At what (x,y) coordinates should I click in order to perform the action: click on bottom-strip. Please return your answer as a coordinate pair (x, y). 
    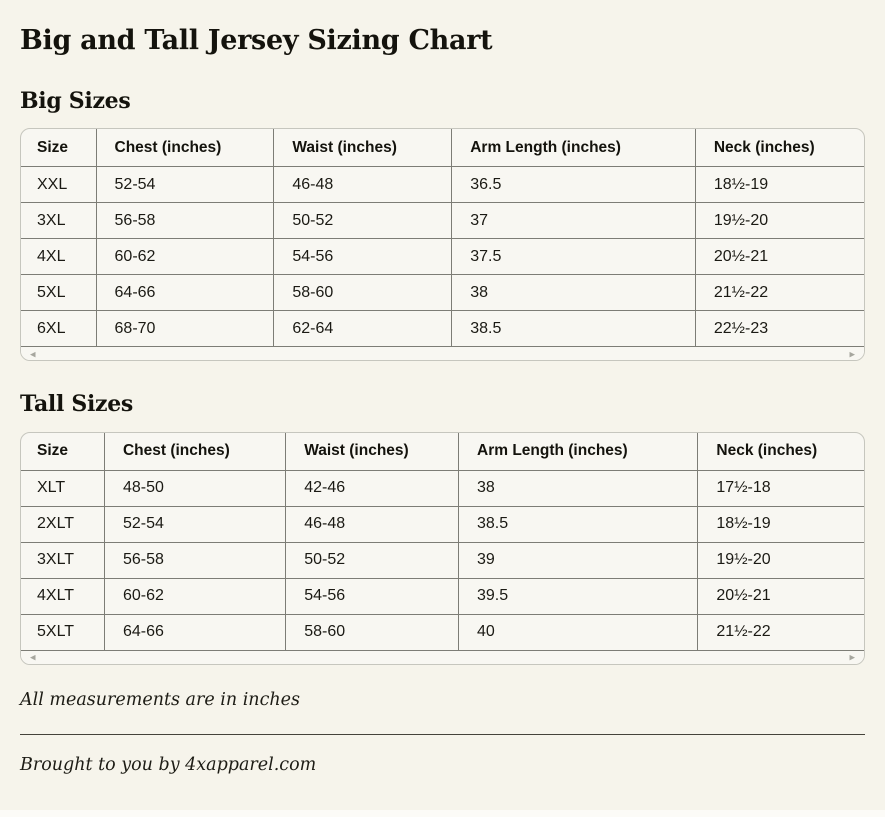
    Looking at the image, I should click on (442, 813).